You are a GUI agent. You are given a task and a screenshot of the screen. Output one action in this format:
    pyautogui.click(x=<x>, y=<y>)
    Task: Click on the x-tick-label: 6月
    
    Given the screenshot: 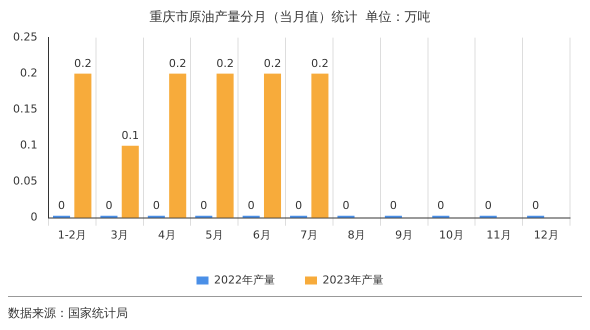 What is the action you would take?
    pyautogui.click(x=261, y=235)
    